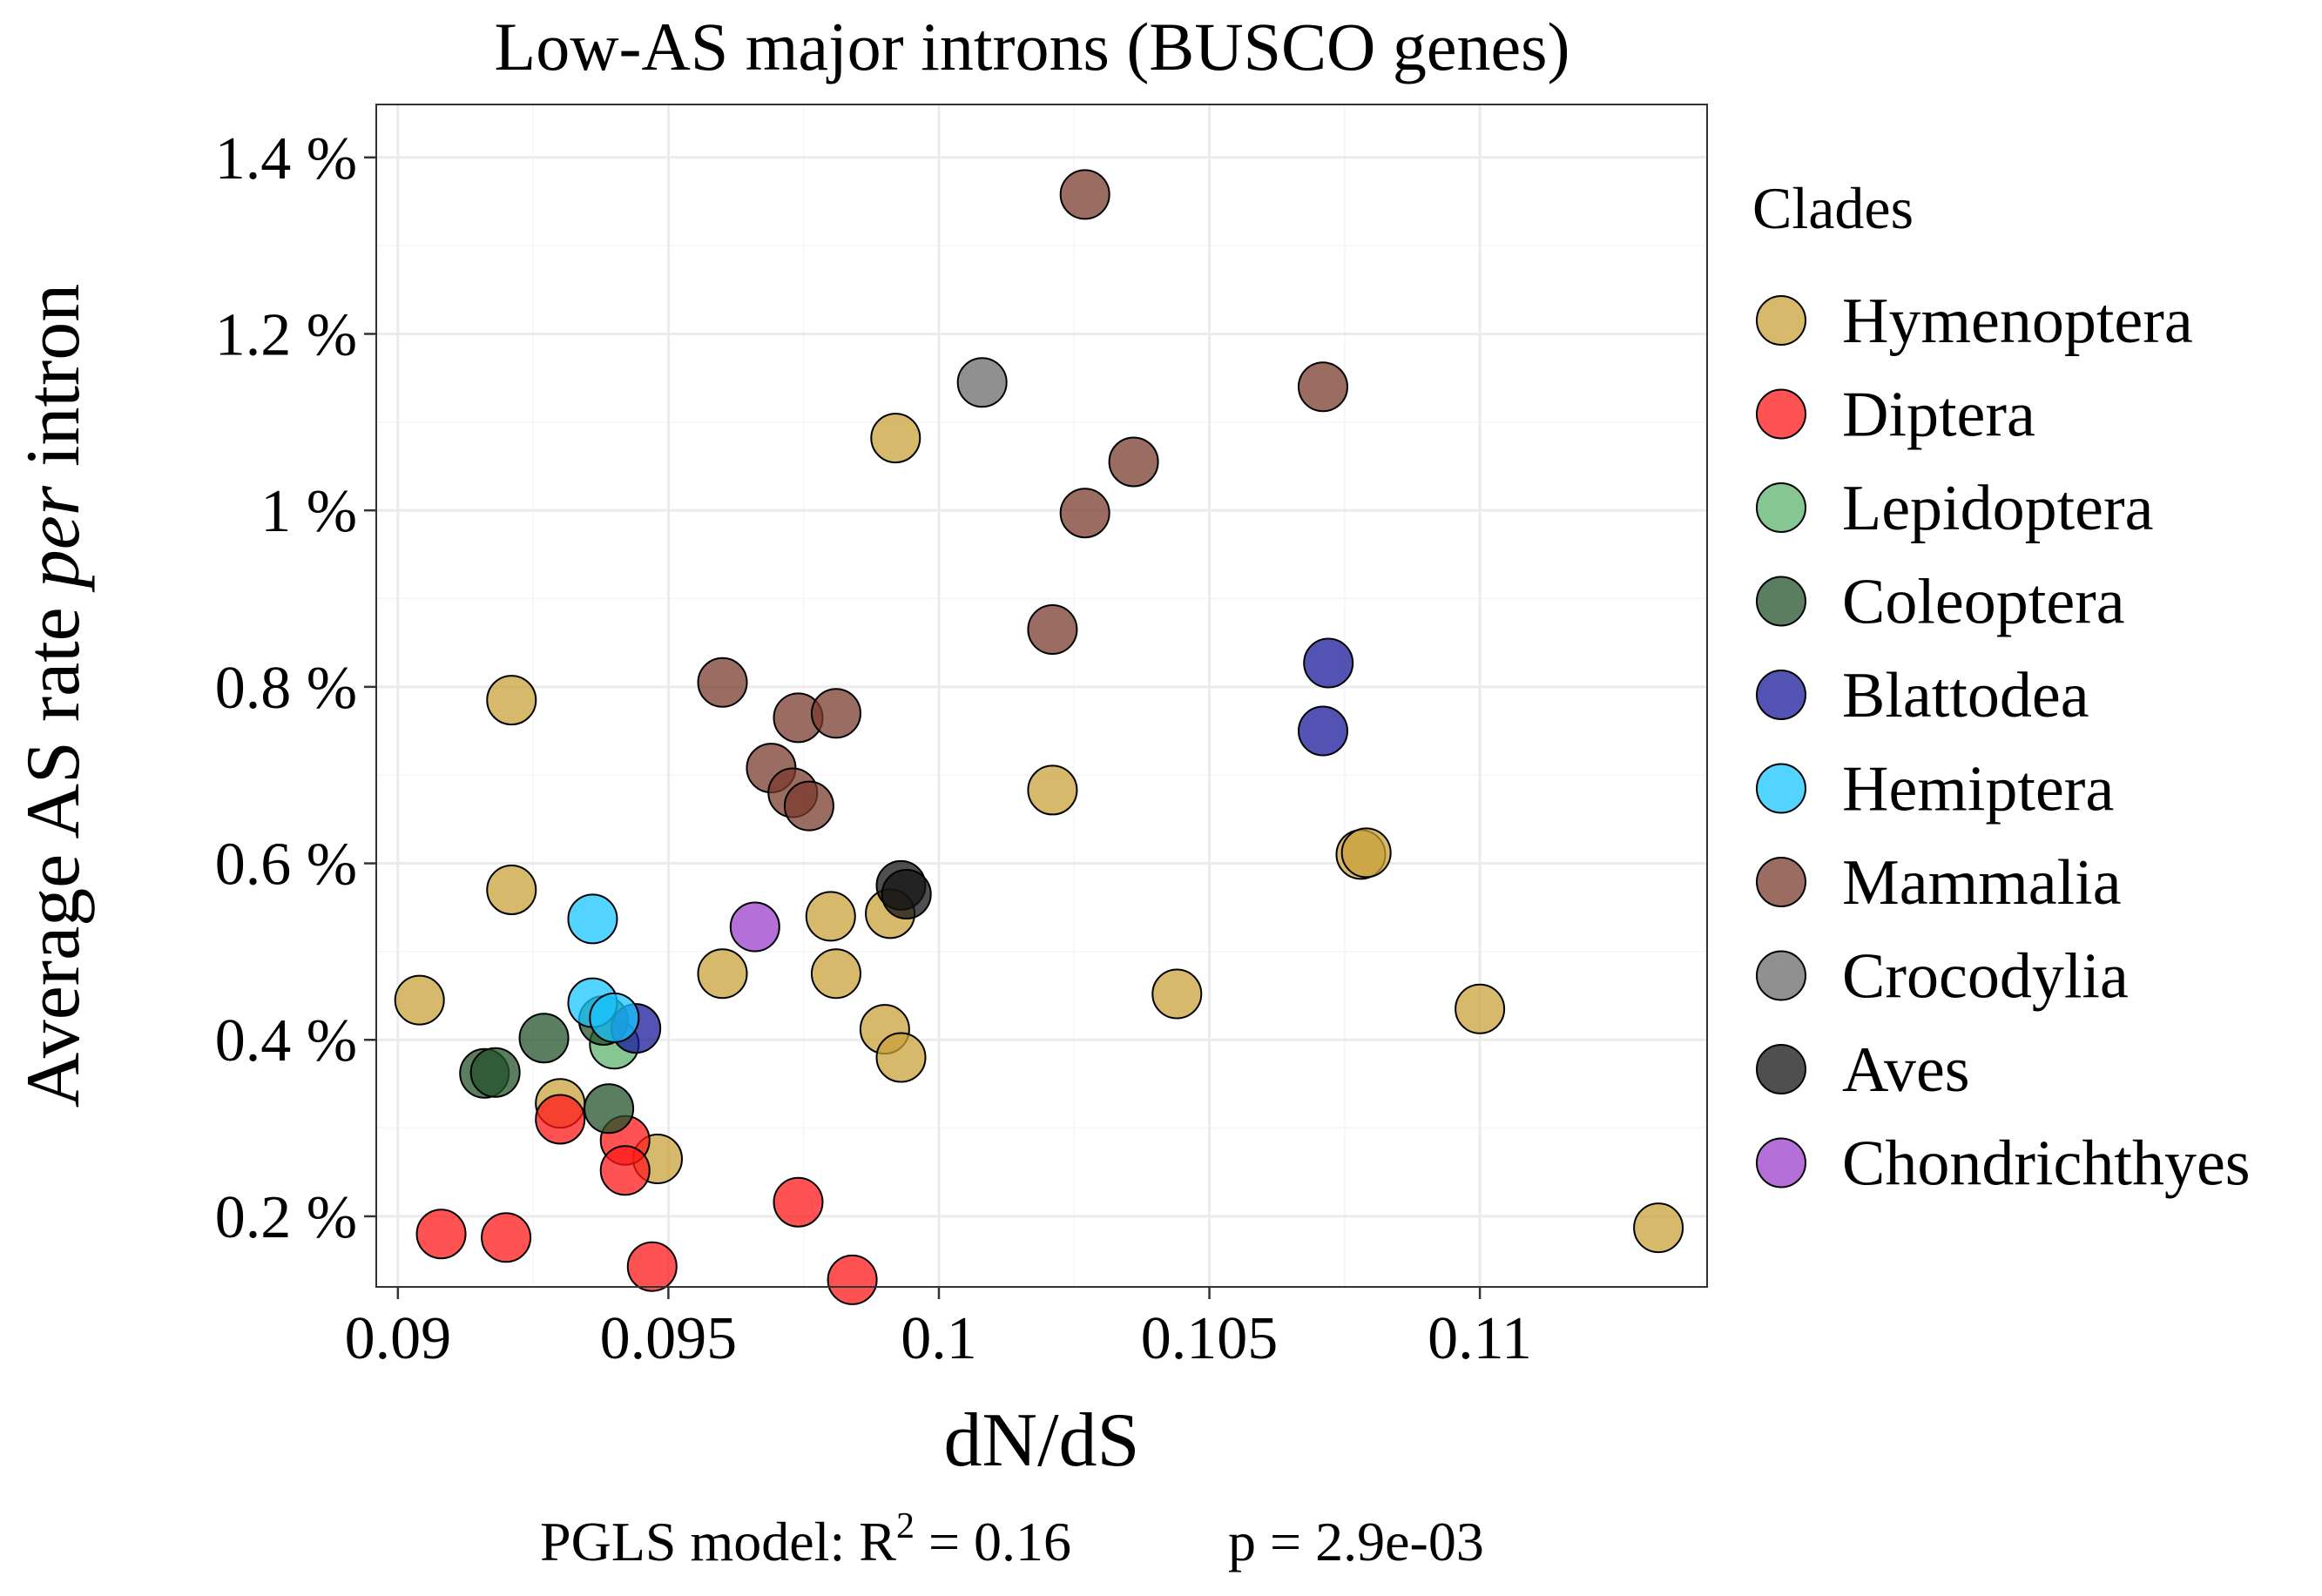 The width and height of the screenshot is (2322, 1596). Describe the element at coordinates (1985, 977) in the screenshot. I see `legend-label-crocodylia: Crocodylia` at that location.